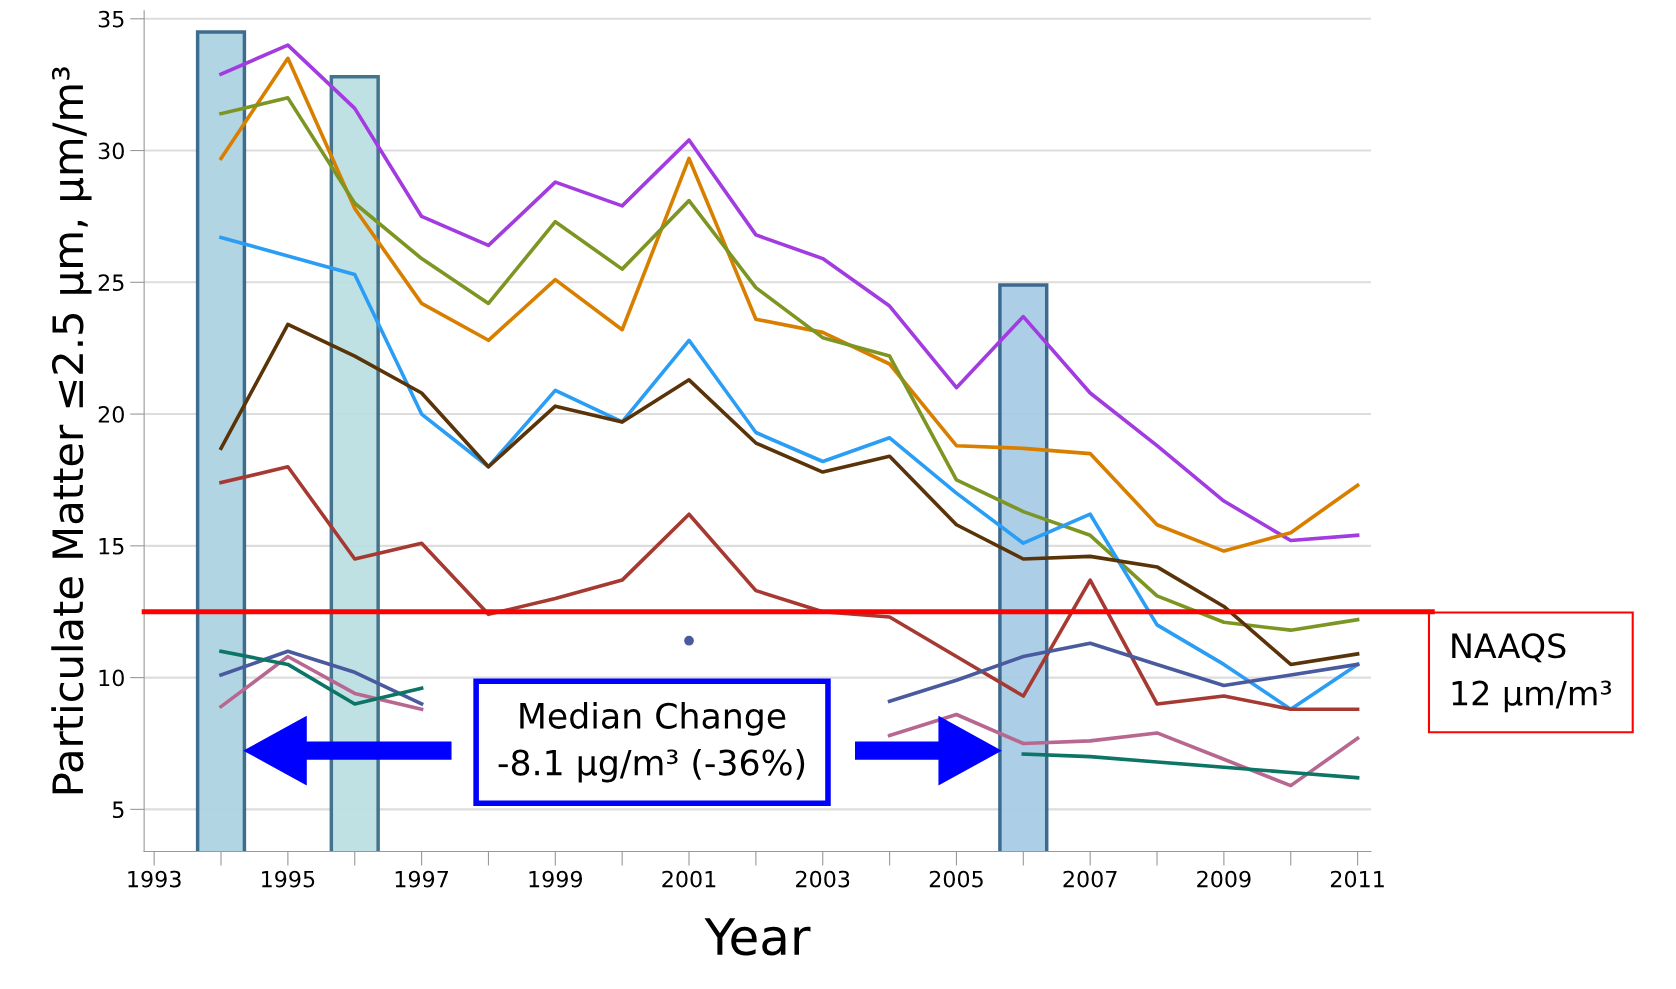 This screenshot has height=989, width=1676. What do you see at coordinates (71, 430) in the screenshot?
I see `y-axis-title: Particulate Matter ≤2.5 µm, µm/m³` at bounding box center [71, 430].